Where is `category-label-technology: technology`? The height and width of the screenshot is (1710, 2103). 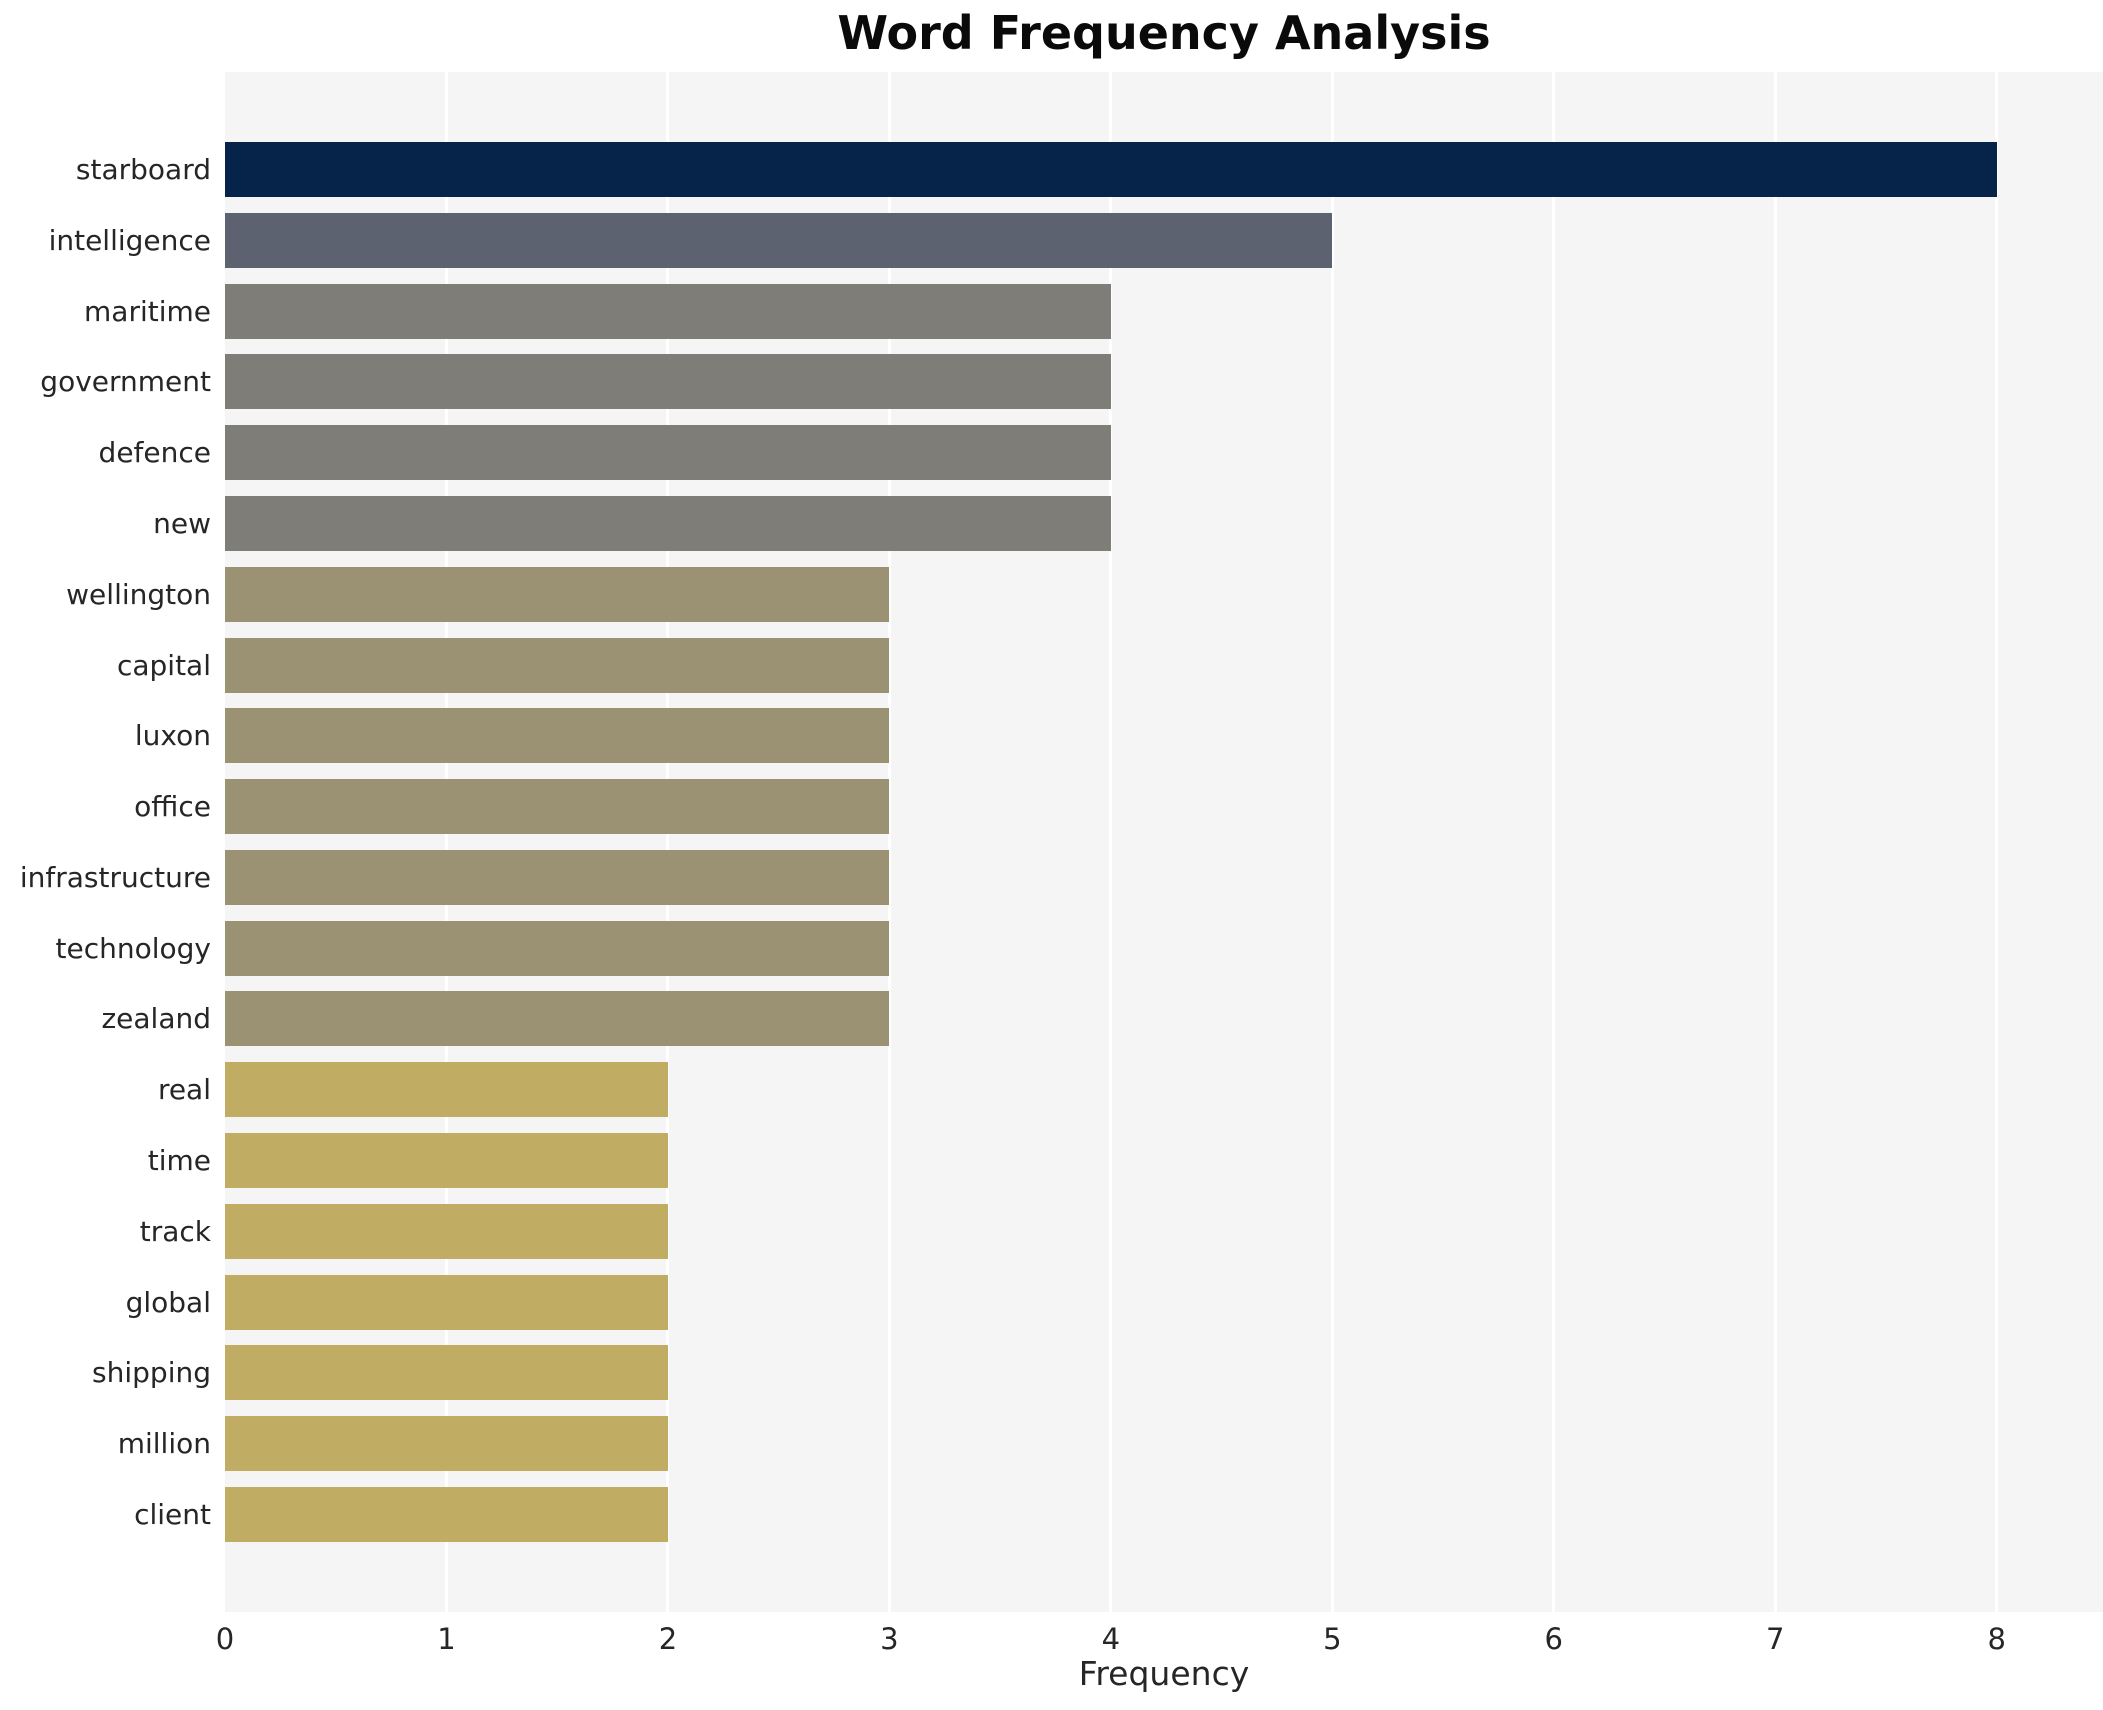 category-label-technology: technology is located at coordinates (133, 948).